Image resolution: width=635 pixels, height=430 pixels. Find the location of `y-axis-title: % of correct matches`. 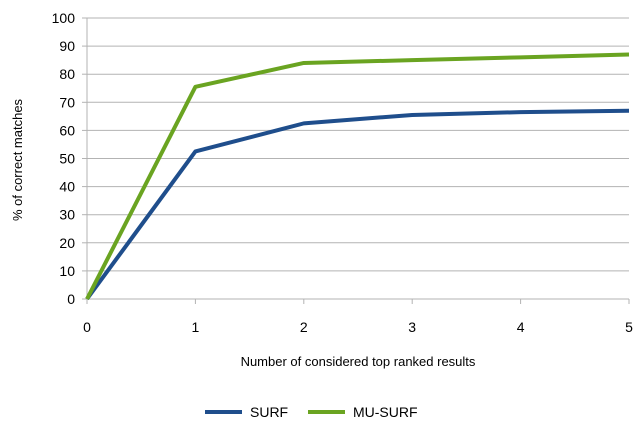

y-axis-title: % of correct matches is located at coordinates (17, 159).